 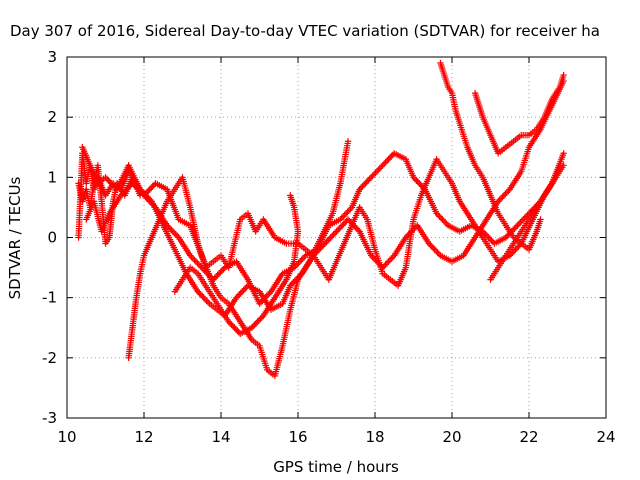 I want to click on x-tick-label: 18, so click(x=374, y=437).